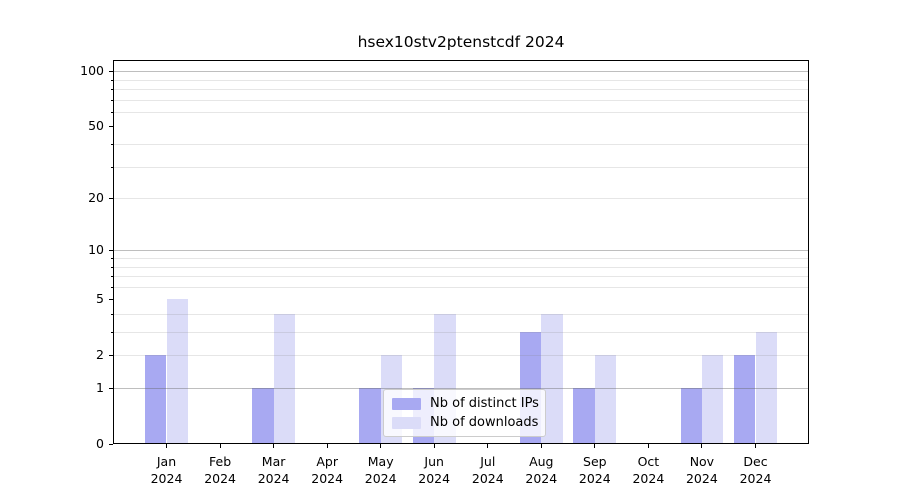 The height and width of the screenshot is (500, 900). What do you see at coordinates (541, 461) in the screenshot?
I see `x-tick-month: Aug` at bounding box center [541, 461].